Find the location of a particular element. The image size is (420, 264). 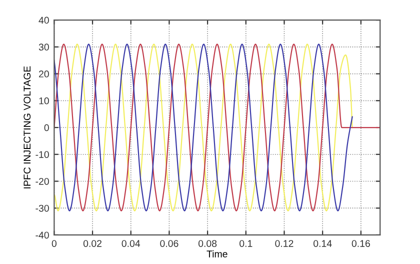

x-tick-label: 0.06 is located at coordinates (169, 243).